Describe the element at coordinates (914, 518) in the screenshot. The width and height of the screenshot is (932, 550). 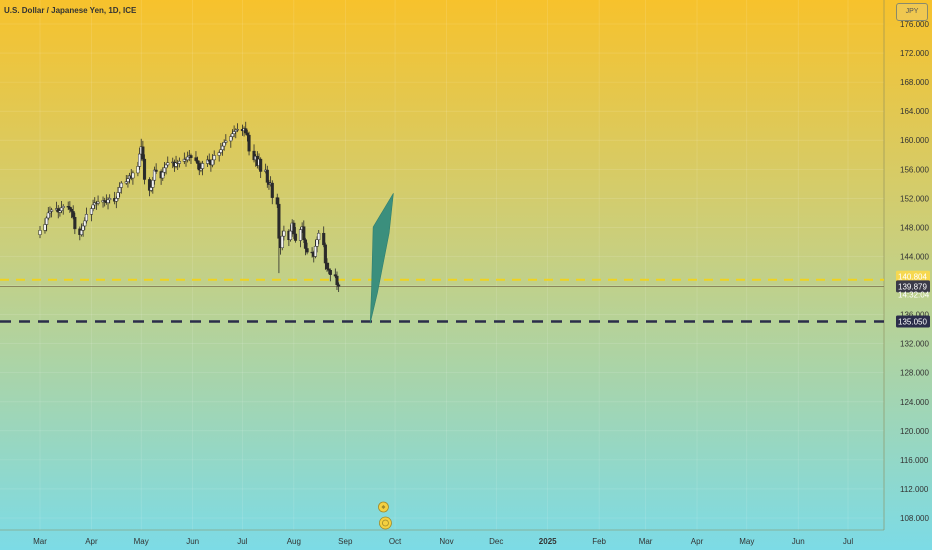
I see `y-tick-label: 108.000` at that location.